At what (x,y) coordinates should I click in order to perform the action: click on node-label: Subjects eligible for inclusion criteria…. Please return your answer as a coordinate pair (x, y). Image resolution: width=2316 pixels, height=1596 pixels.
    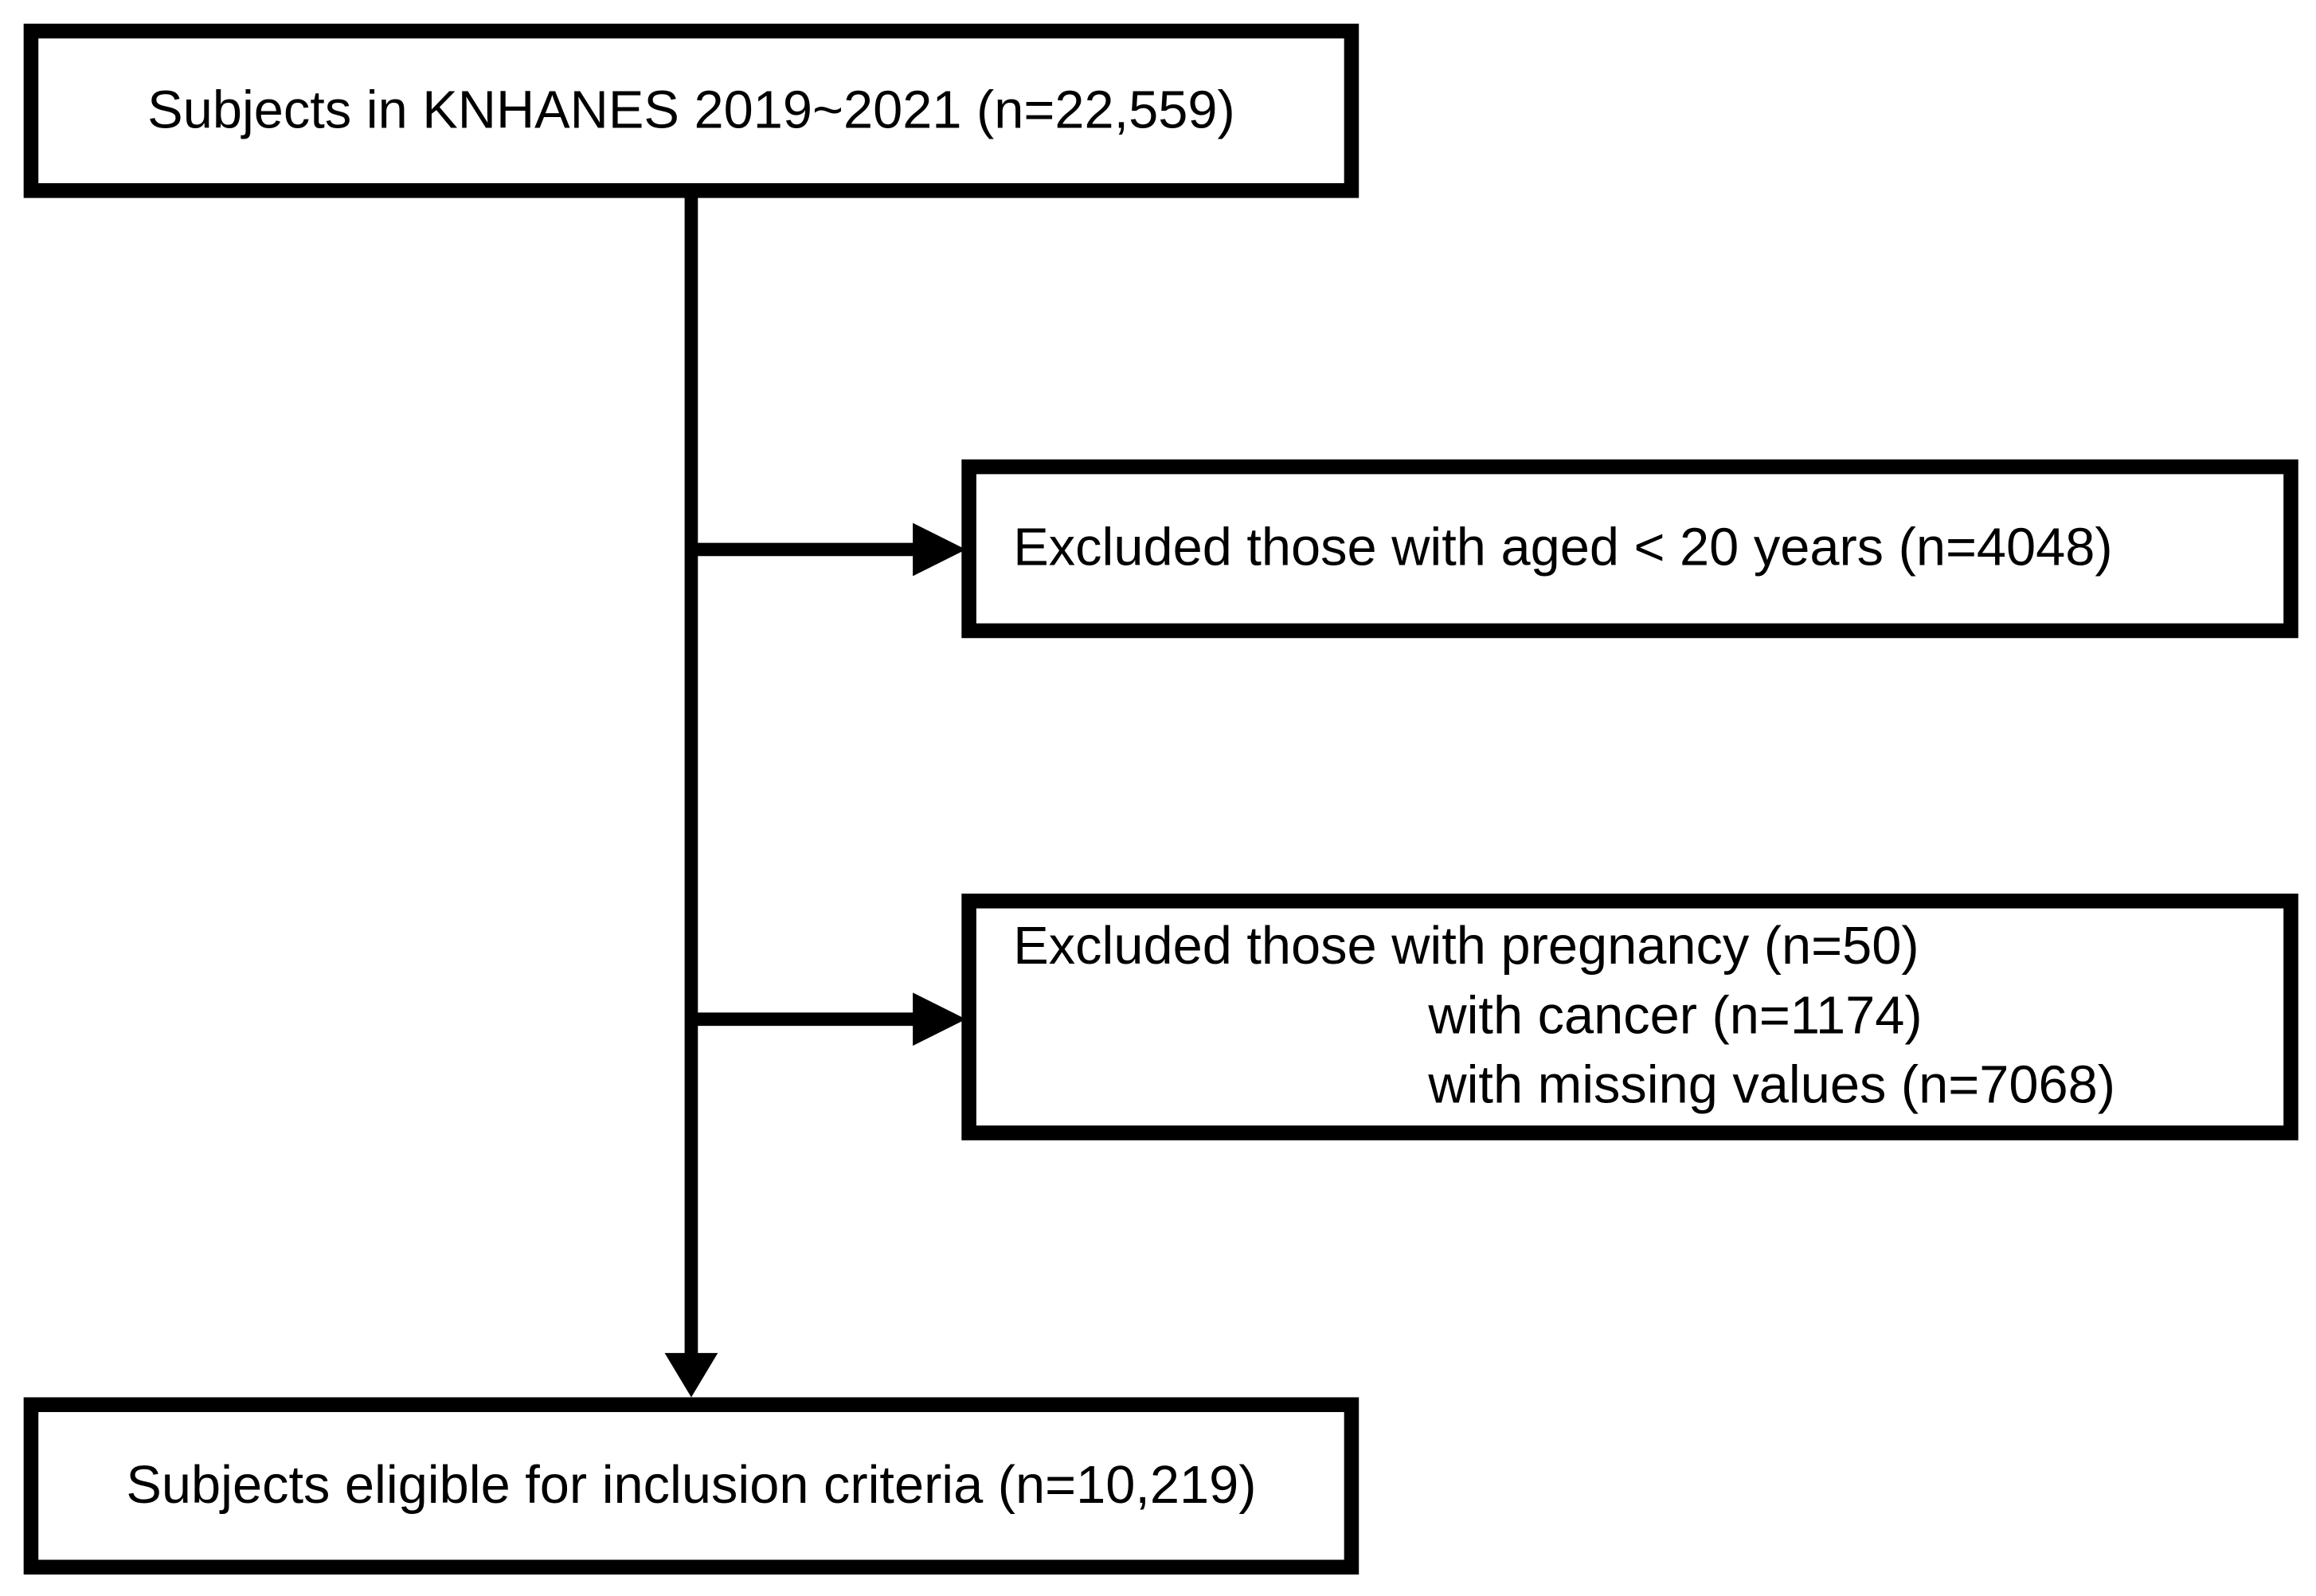
    Looking at the image, I should click on (691, 1485).